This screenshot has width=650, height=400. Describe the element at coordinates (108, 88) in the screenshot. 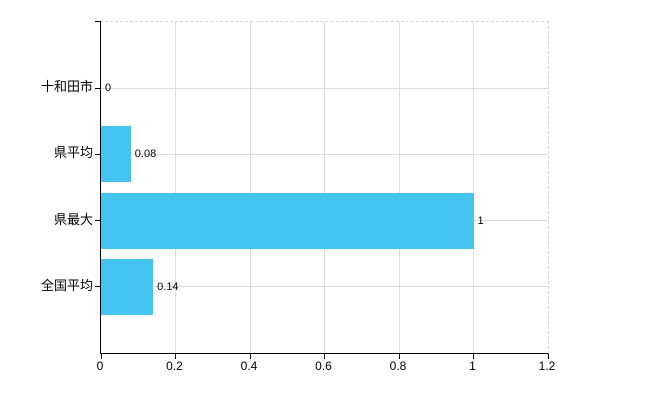

I see `bar-value-label: 0` at that location.